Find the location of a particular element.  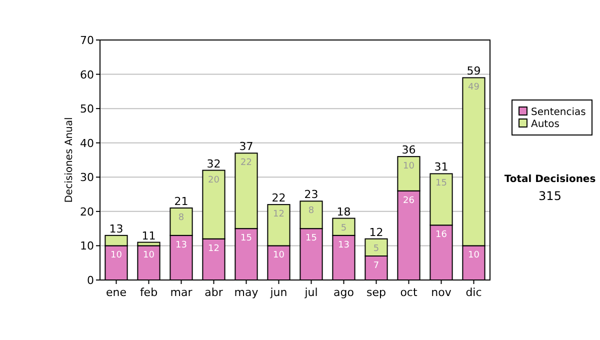

total-label: 11 is located at coordinates (149, 235).